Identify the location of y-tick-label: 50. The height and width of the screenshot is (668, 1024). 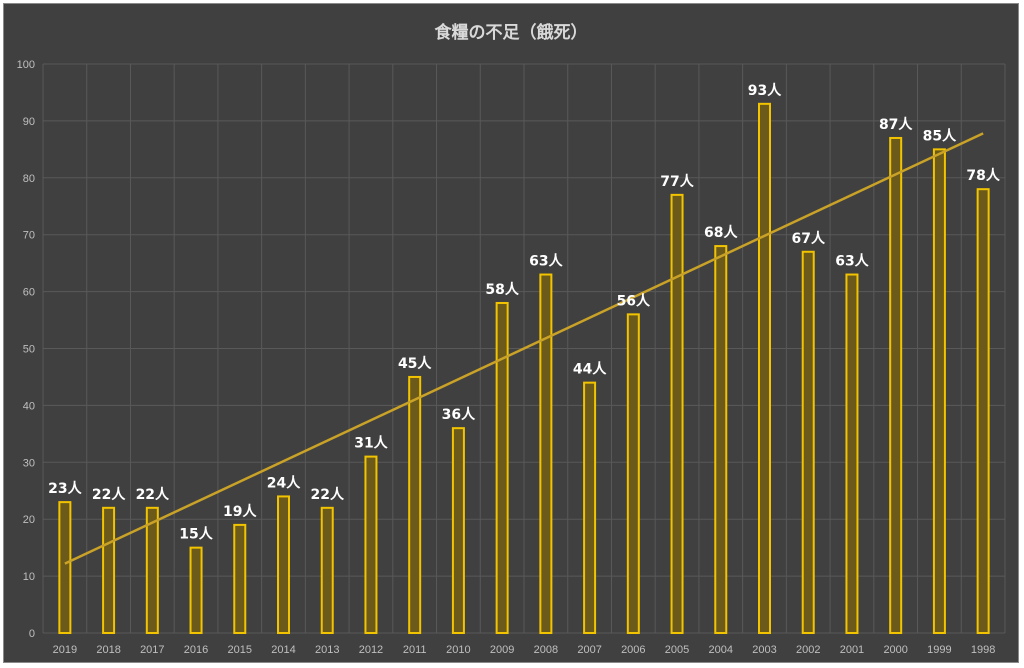
(29, 350).